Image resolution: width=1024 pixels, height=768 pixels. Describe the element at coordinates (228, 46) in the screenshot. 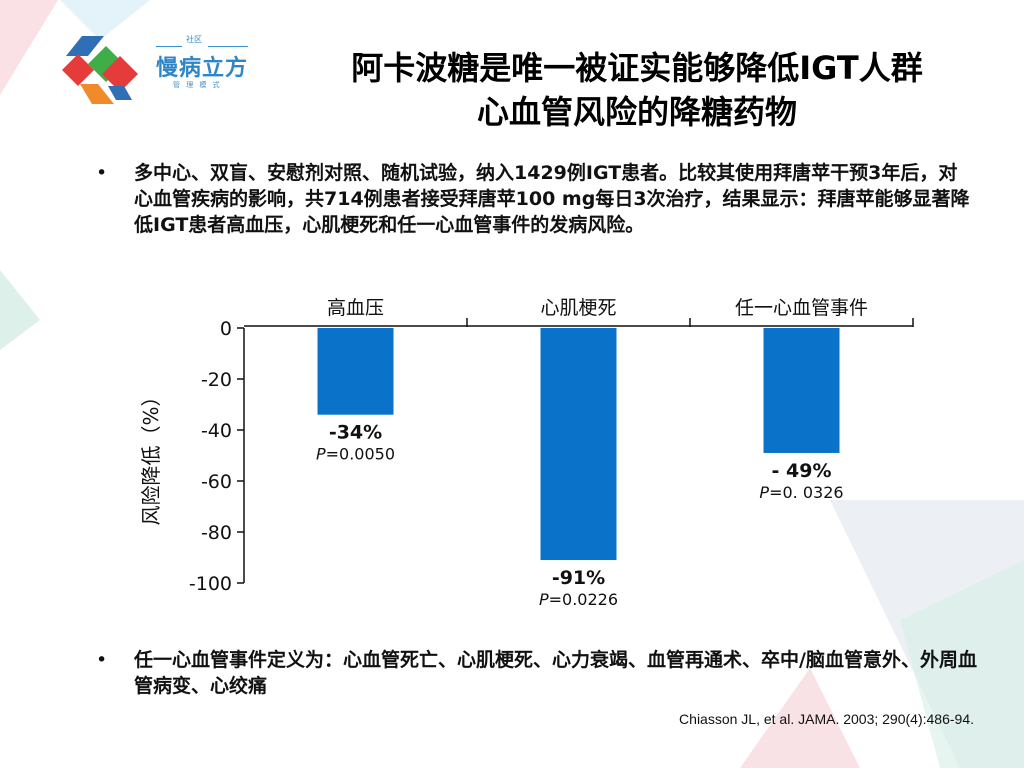

I see `logo-rule-right` at that location.